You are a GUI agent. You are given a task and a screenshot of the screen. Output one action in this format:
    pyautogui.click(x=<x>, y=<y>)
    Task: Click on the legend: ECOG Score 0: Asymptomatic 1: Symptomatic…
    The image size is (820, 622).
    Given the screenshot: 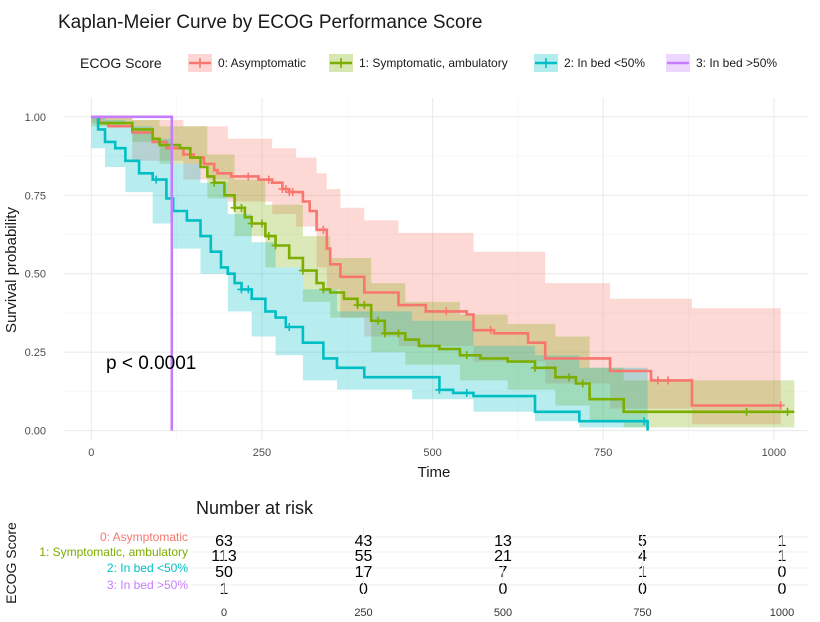 What is the action you would take?
    pyautogui.click(x=428, y=63)
    